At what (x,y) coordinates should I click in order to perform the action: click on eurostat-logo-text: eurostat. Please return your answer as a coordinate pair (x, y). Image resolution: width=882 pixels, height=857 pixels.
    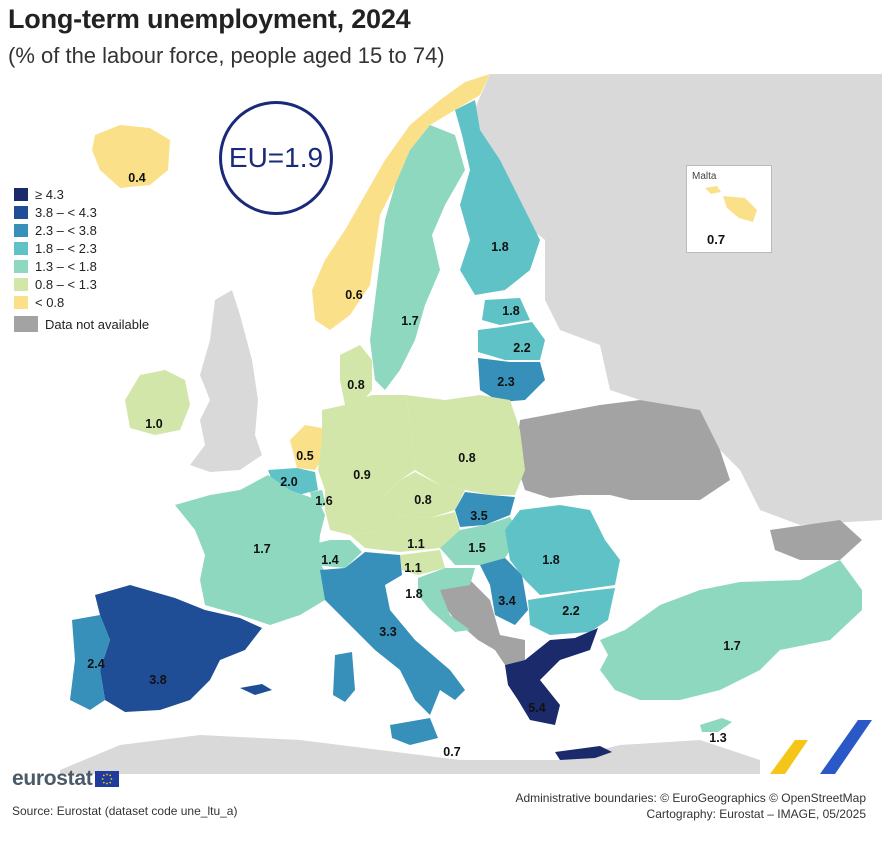
    Looking at the image, I should click on (52, 778).